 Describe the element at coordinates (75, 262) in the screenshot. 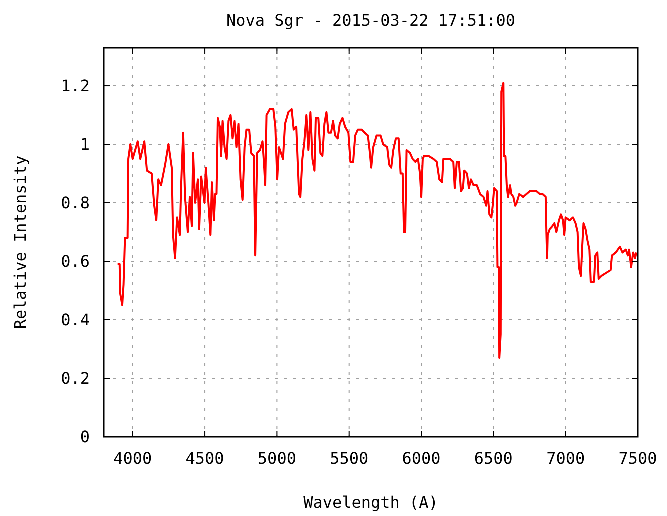

I see `y-tick-label: 0.6` at that location.